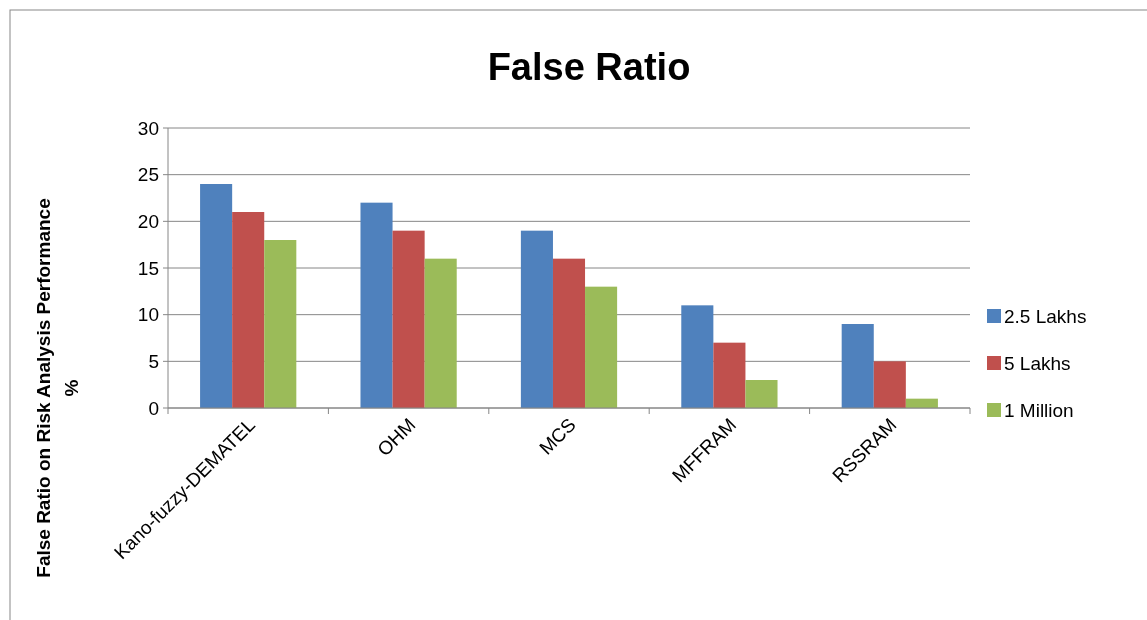 The height and width of the screenshot is (620, 1147). I want to click on legend-label: 5 Lakhs, so click(1037, 363).